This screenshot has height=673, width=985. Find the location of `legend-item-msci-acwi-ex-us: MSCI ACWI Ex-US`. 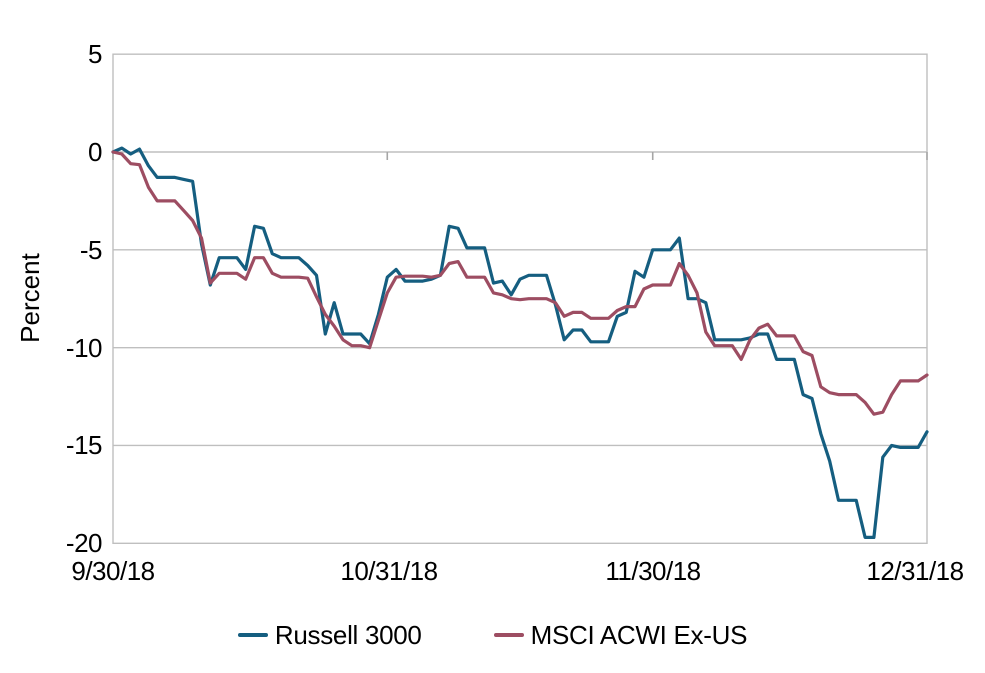

legend-item-msci-acwi-ex-us: MSCI ACWI Ex-US is located at coordinates (620, 635).